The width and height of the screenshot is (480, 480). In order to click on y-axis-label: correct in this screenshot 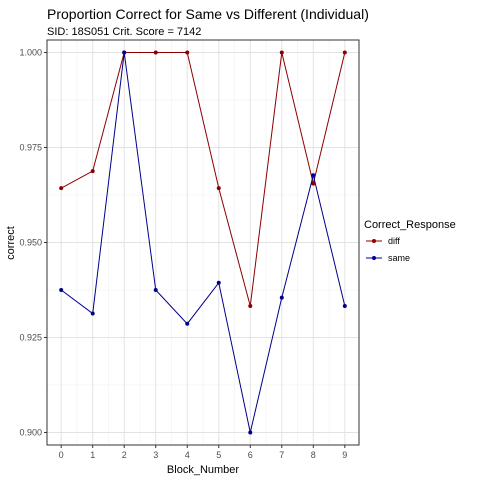, I will do `click(11, 243)`.